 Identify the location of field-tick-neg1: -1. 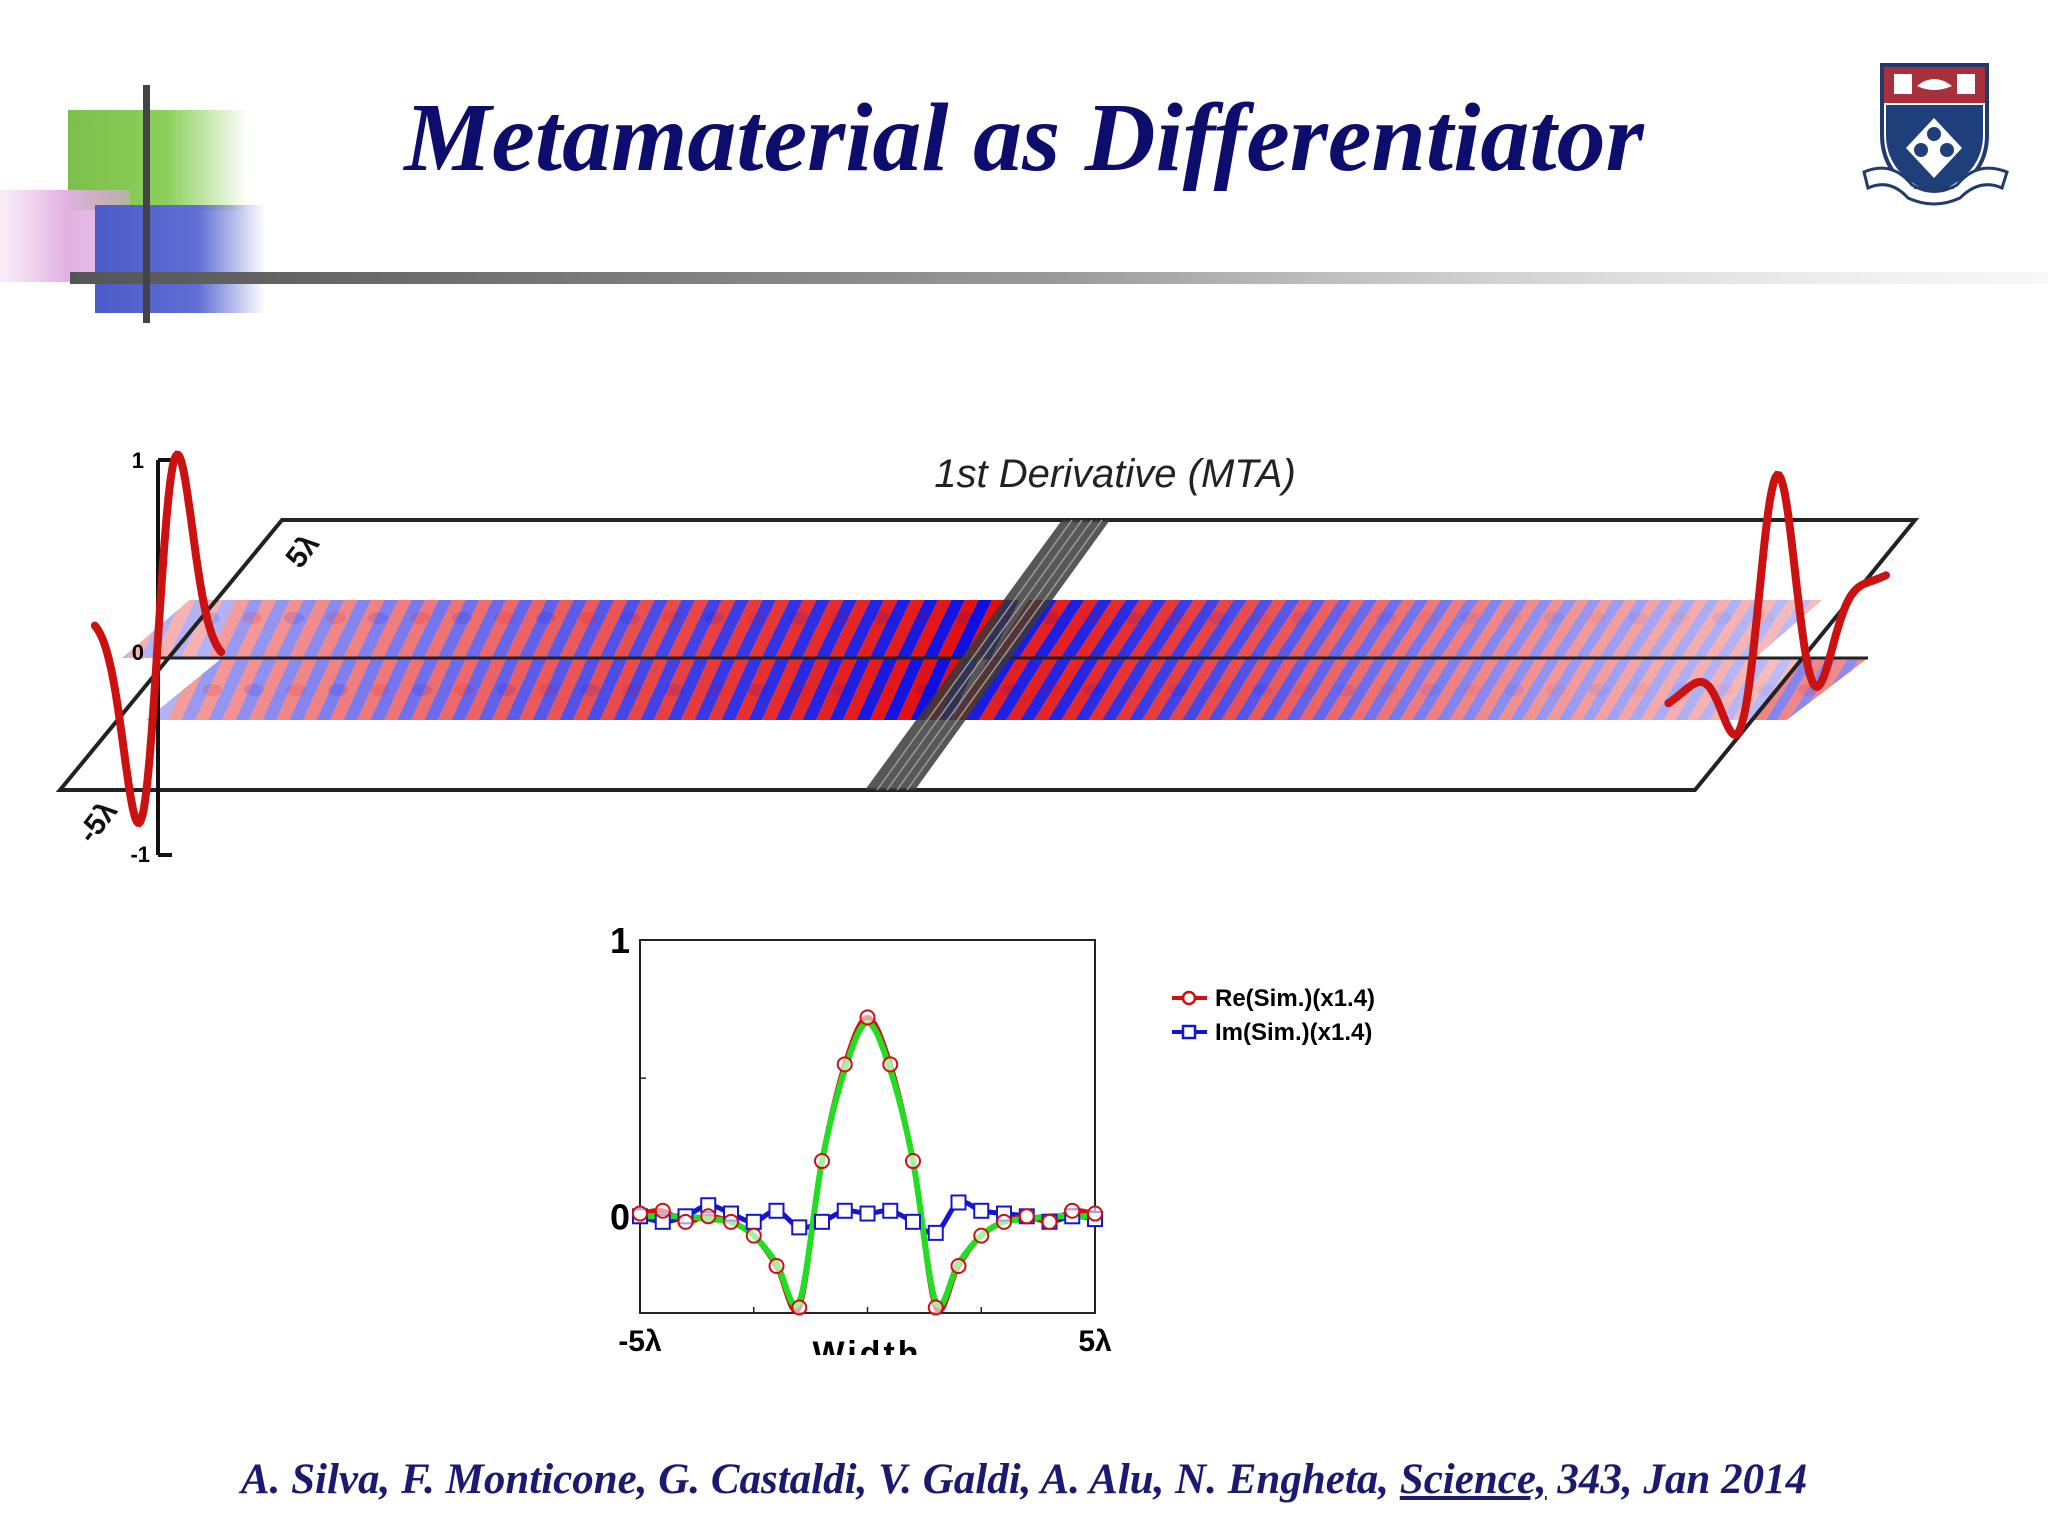
(140, 854).